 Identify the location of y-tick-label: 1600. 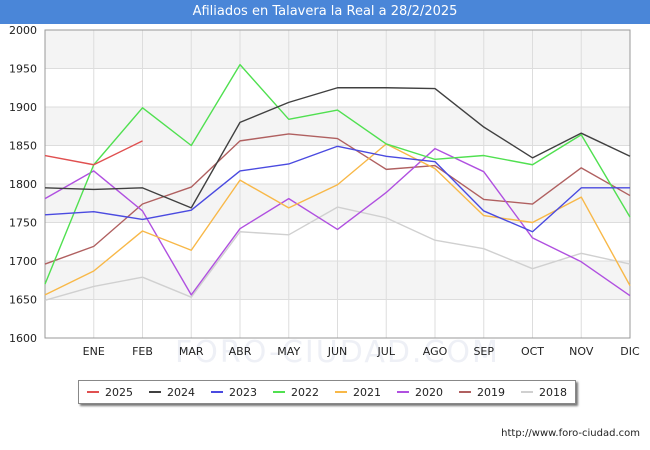
(23, 338).